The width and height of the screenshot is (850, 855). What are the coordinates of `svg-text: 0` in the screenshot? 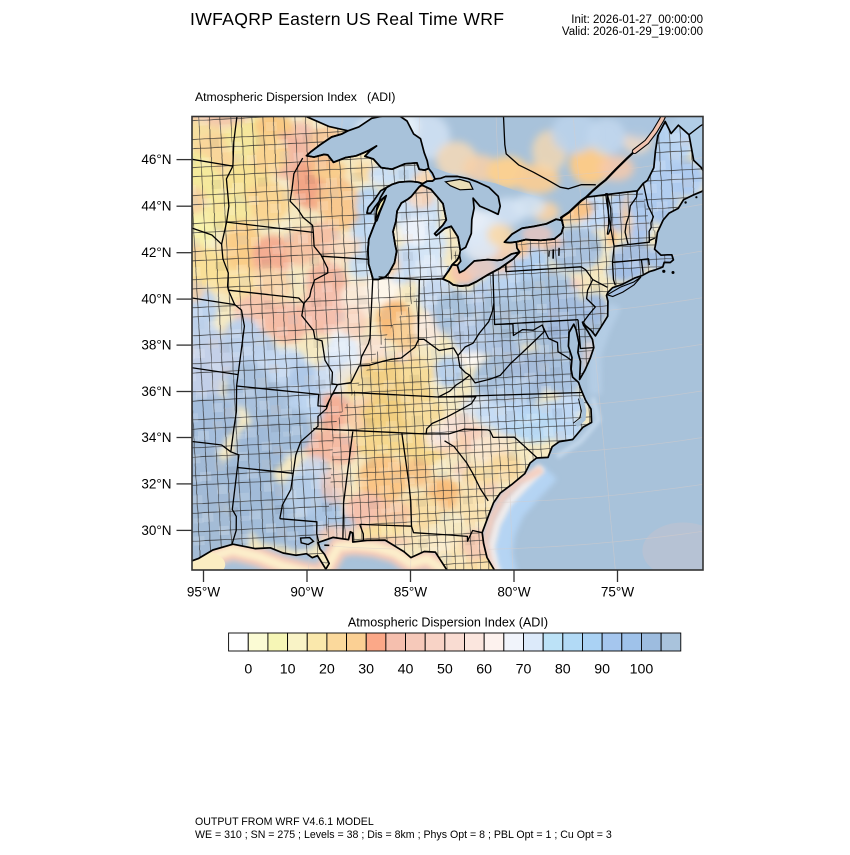 It's located at (248, 670).